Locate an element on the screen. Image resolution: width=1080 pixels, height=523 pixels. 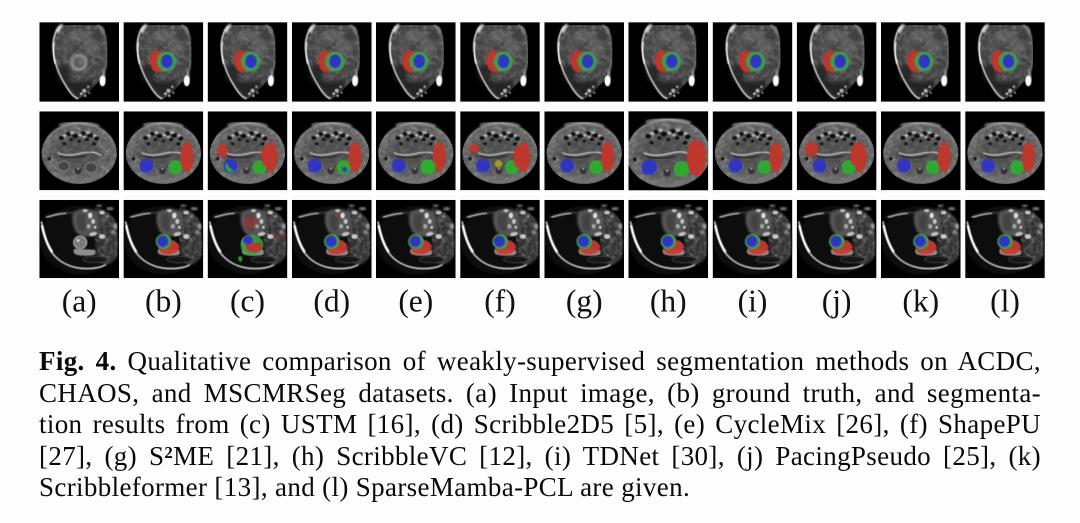
svg-text: (g) is located at coordinates (584, 301).